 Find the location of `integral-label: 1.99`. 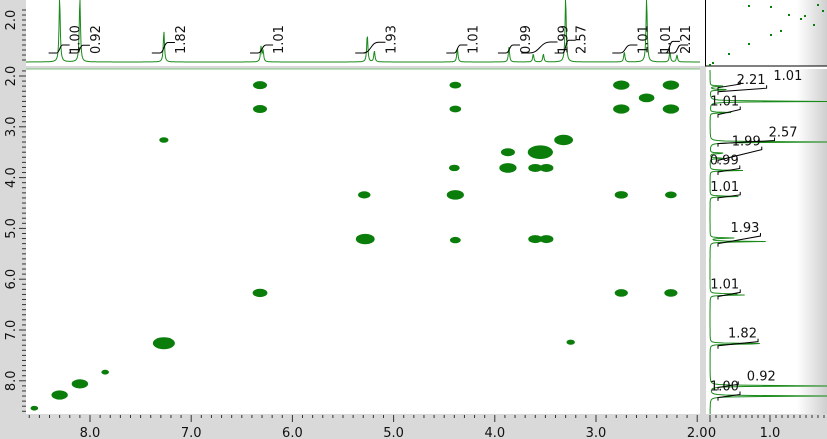

integral-label: 1.99 is located at coordinates (563, 39).